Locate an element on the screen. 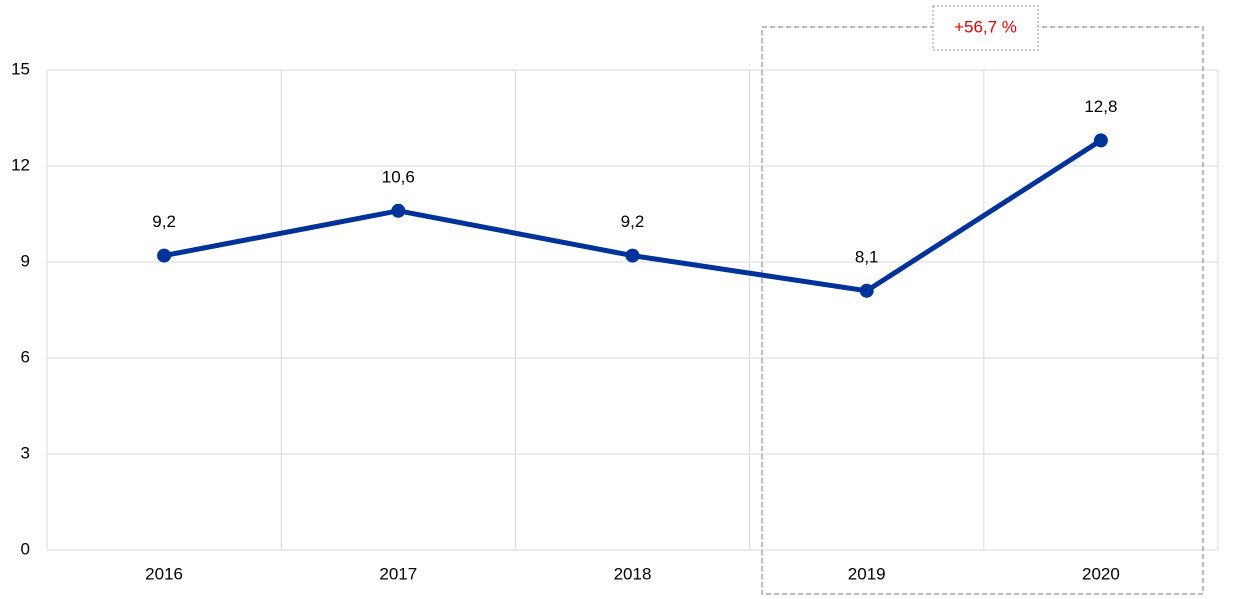 This screenshot has width=1240, height=599. y-tick-label: 3 is located at coordinates (25, 452).